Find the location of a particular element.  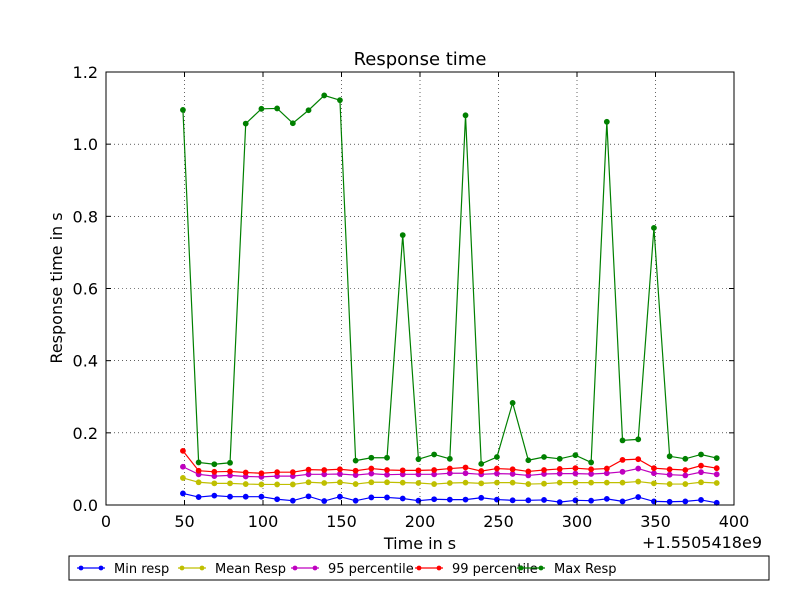

x-tick-label: 300 is located at coordinates (577, 521).